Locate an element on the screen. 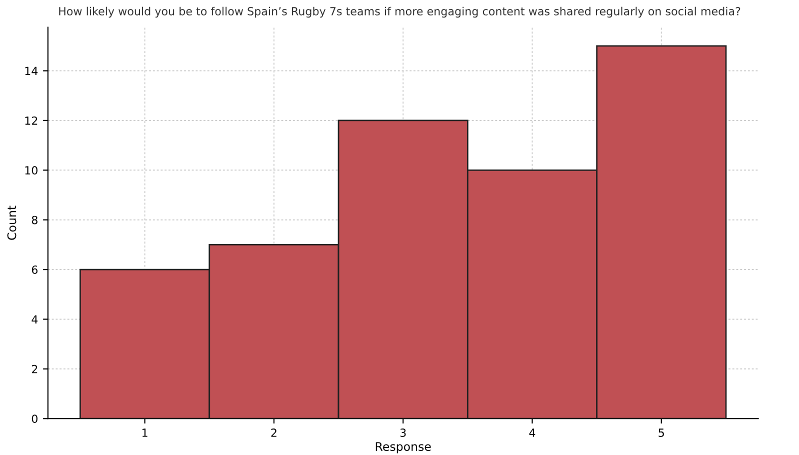 The image size is (799, 455). y-tick-label: 14 is located at coordinates (31, 70).